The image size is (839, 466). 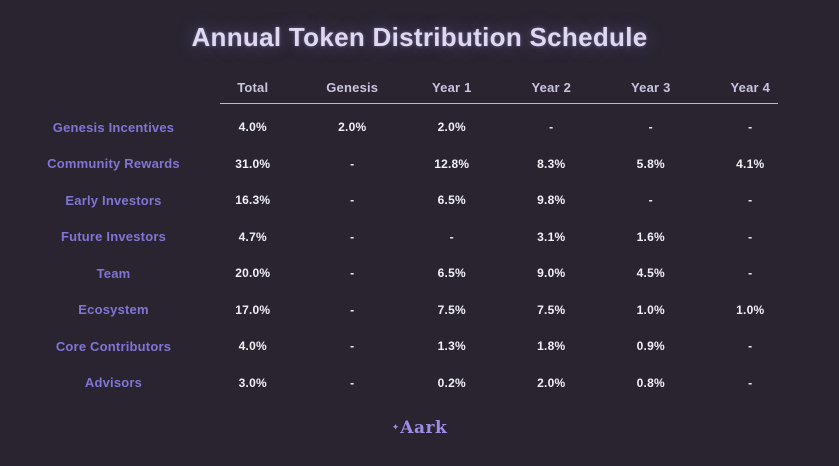 I want to click on cell-value: 8.3%, so click(x=551, y=163).